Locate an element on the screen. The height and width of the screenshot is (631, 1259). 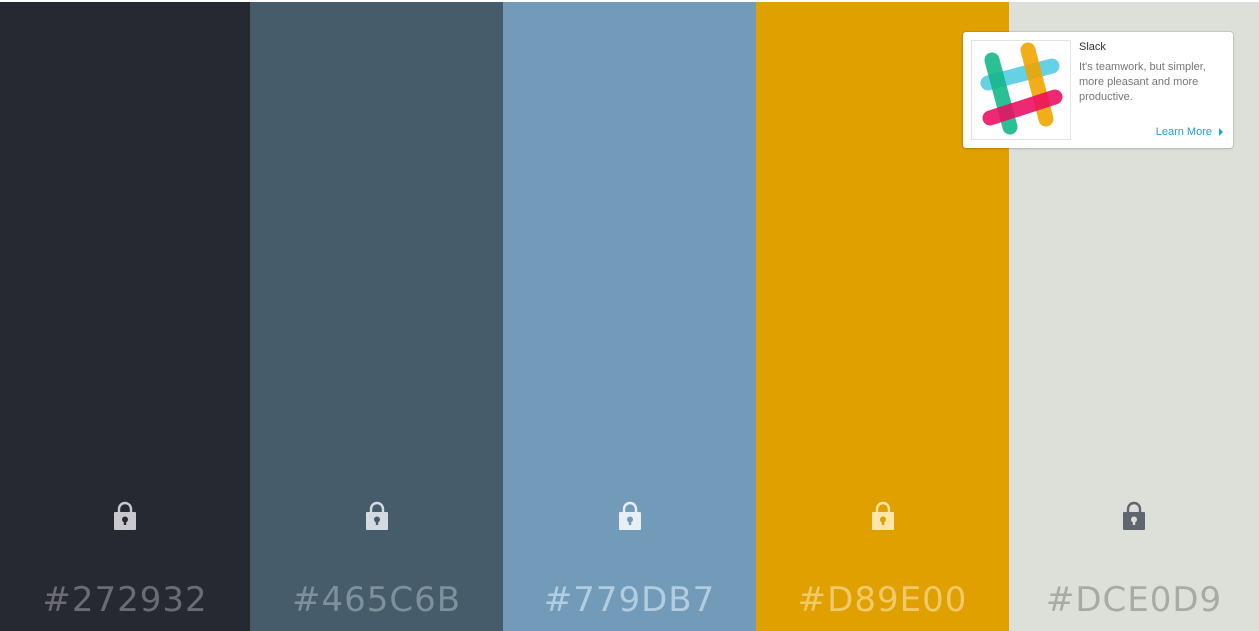
hex-code-label: #465C6B is located at coordinates (376, 600).